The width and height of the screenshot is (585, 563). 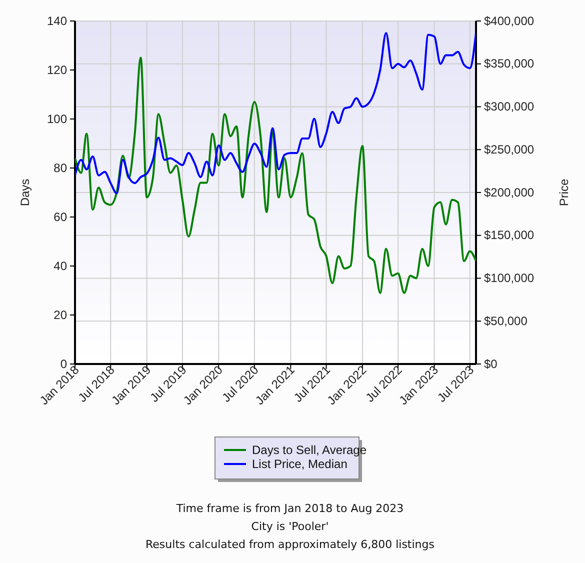 I want to click on y2-tick-label: $350,000, so click(x=509, y=63).